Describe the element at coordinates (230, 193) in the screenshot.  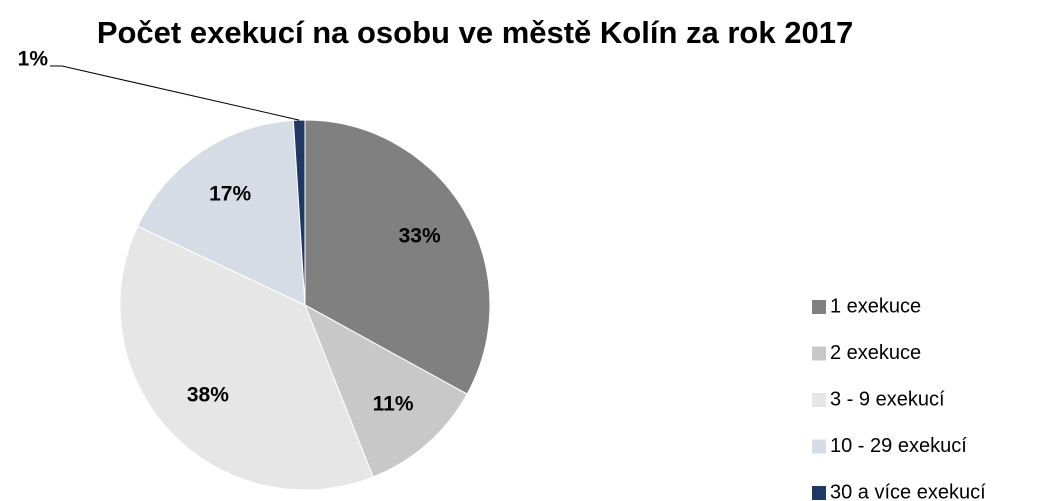
I see `data-label: 17%` at that location.